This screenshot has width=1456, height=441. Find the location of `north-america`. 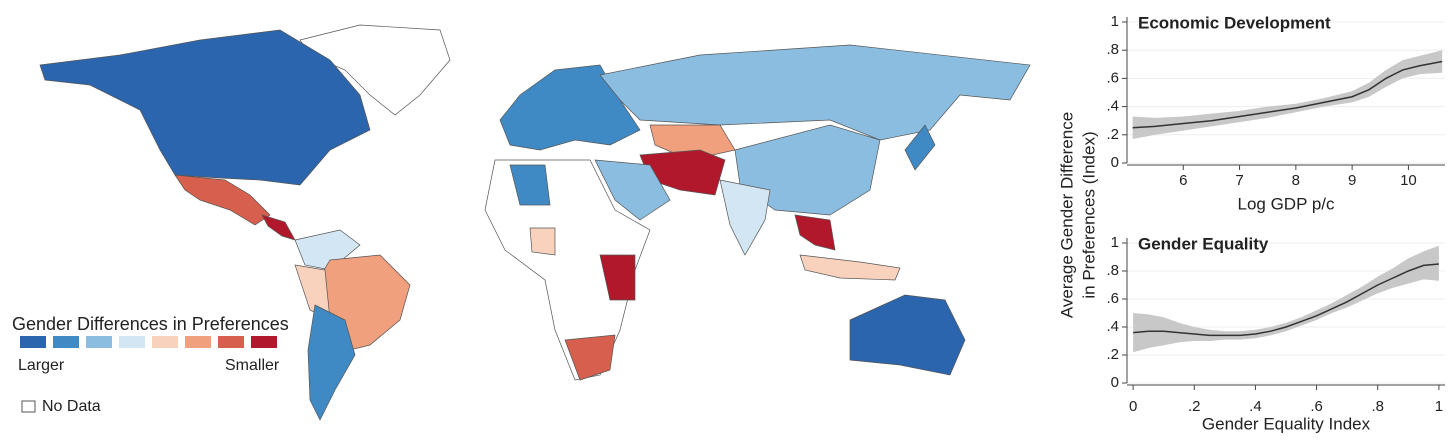

north-america is located at coordinates (205, 107).